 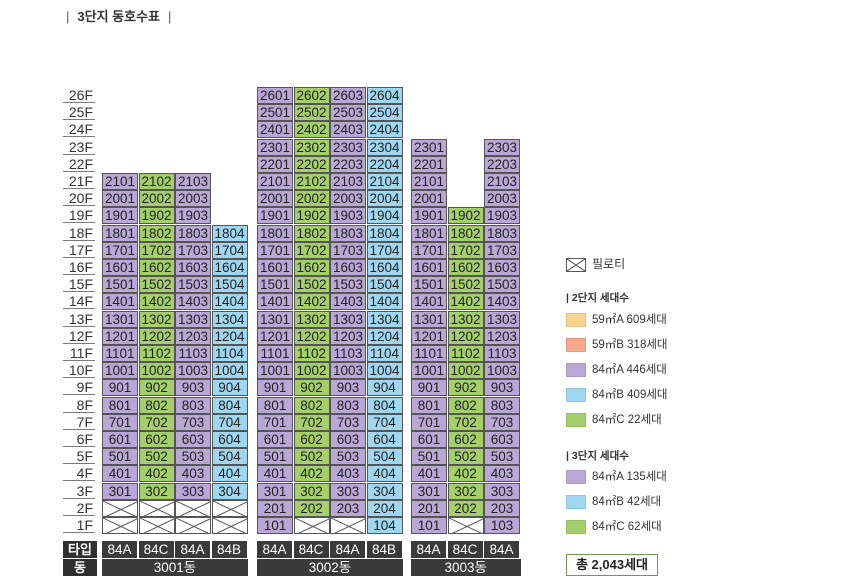 What do you see at coordinates (79, 439) in the screenshot?
I see `floor-label: 6F` at bounding box center [79, 439].